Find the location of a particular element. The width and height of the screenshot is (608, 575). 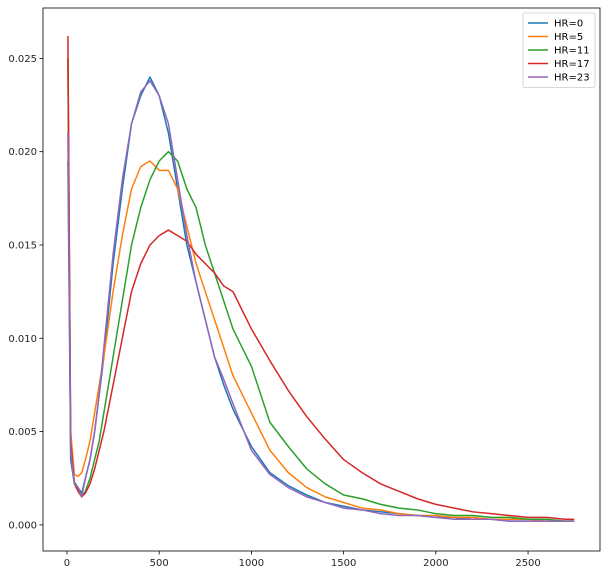

x-tick-label: 2500 is located at coordinates (527, 563).